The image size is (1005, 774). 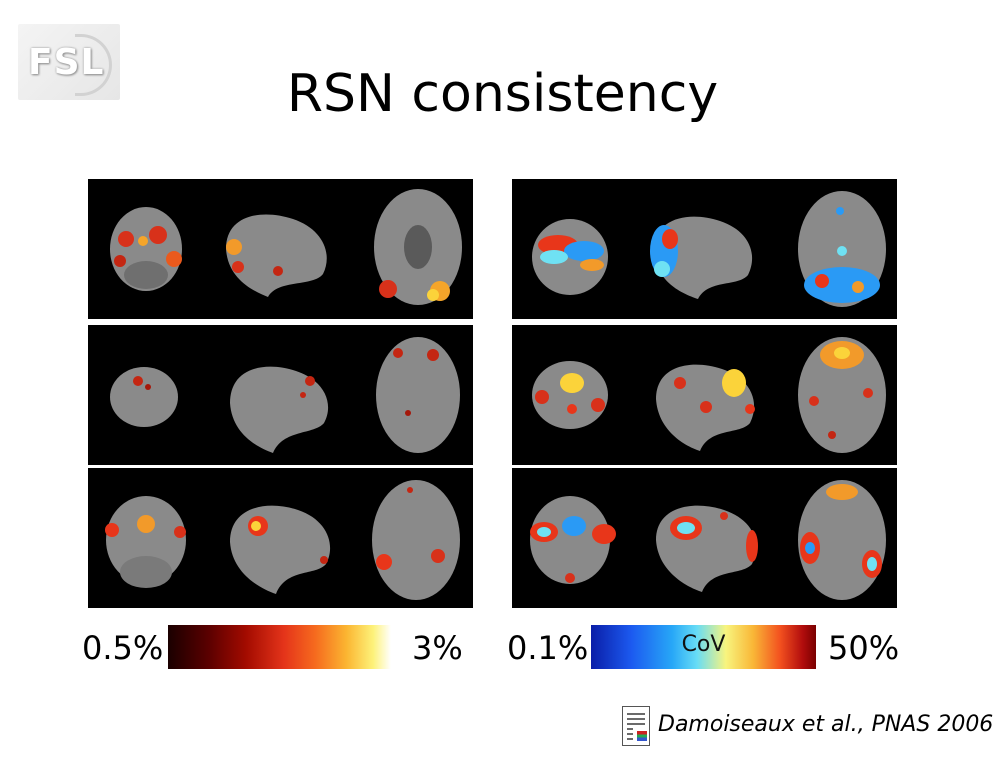 I want to click on right-colorbar-max-label: 50%, so click(x=864, y=648).